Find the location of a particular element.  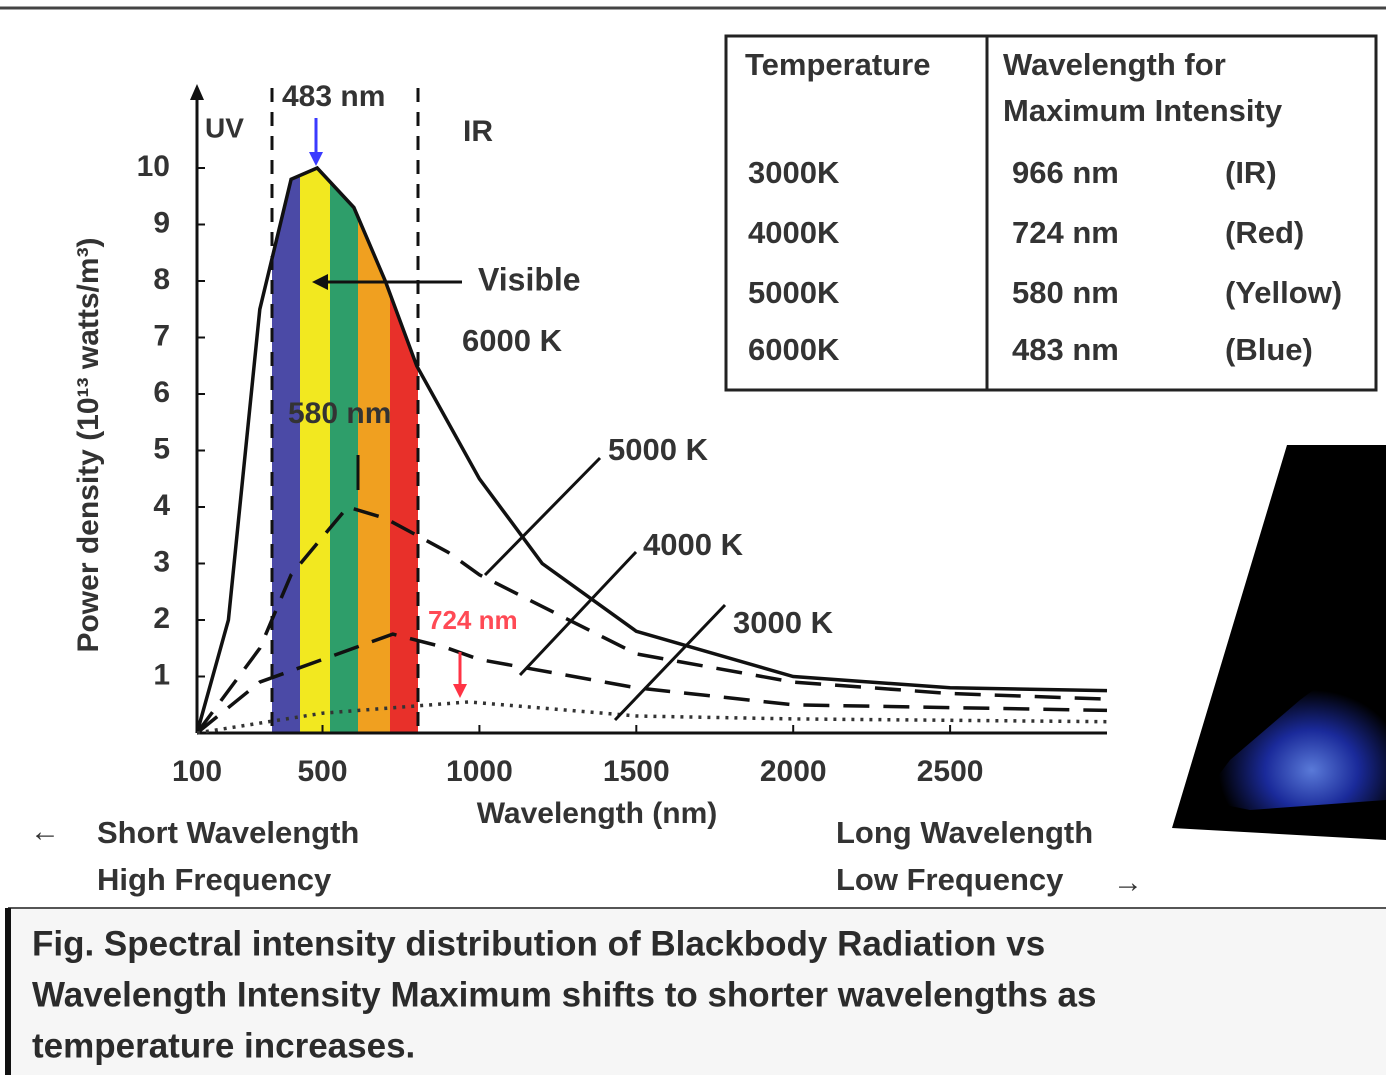

x-tick-label: 100 is located at coordinates (197, 771).